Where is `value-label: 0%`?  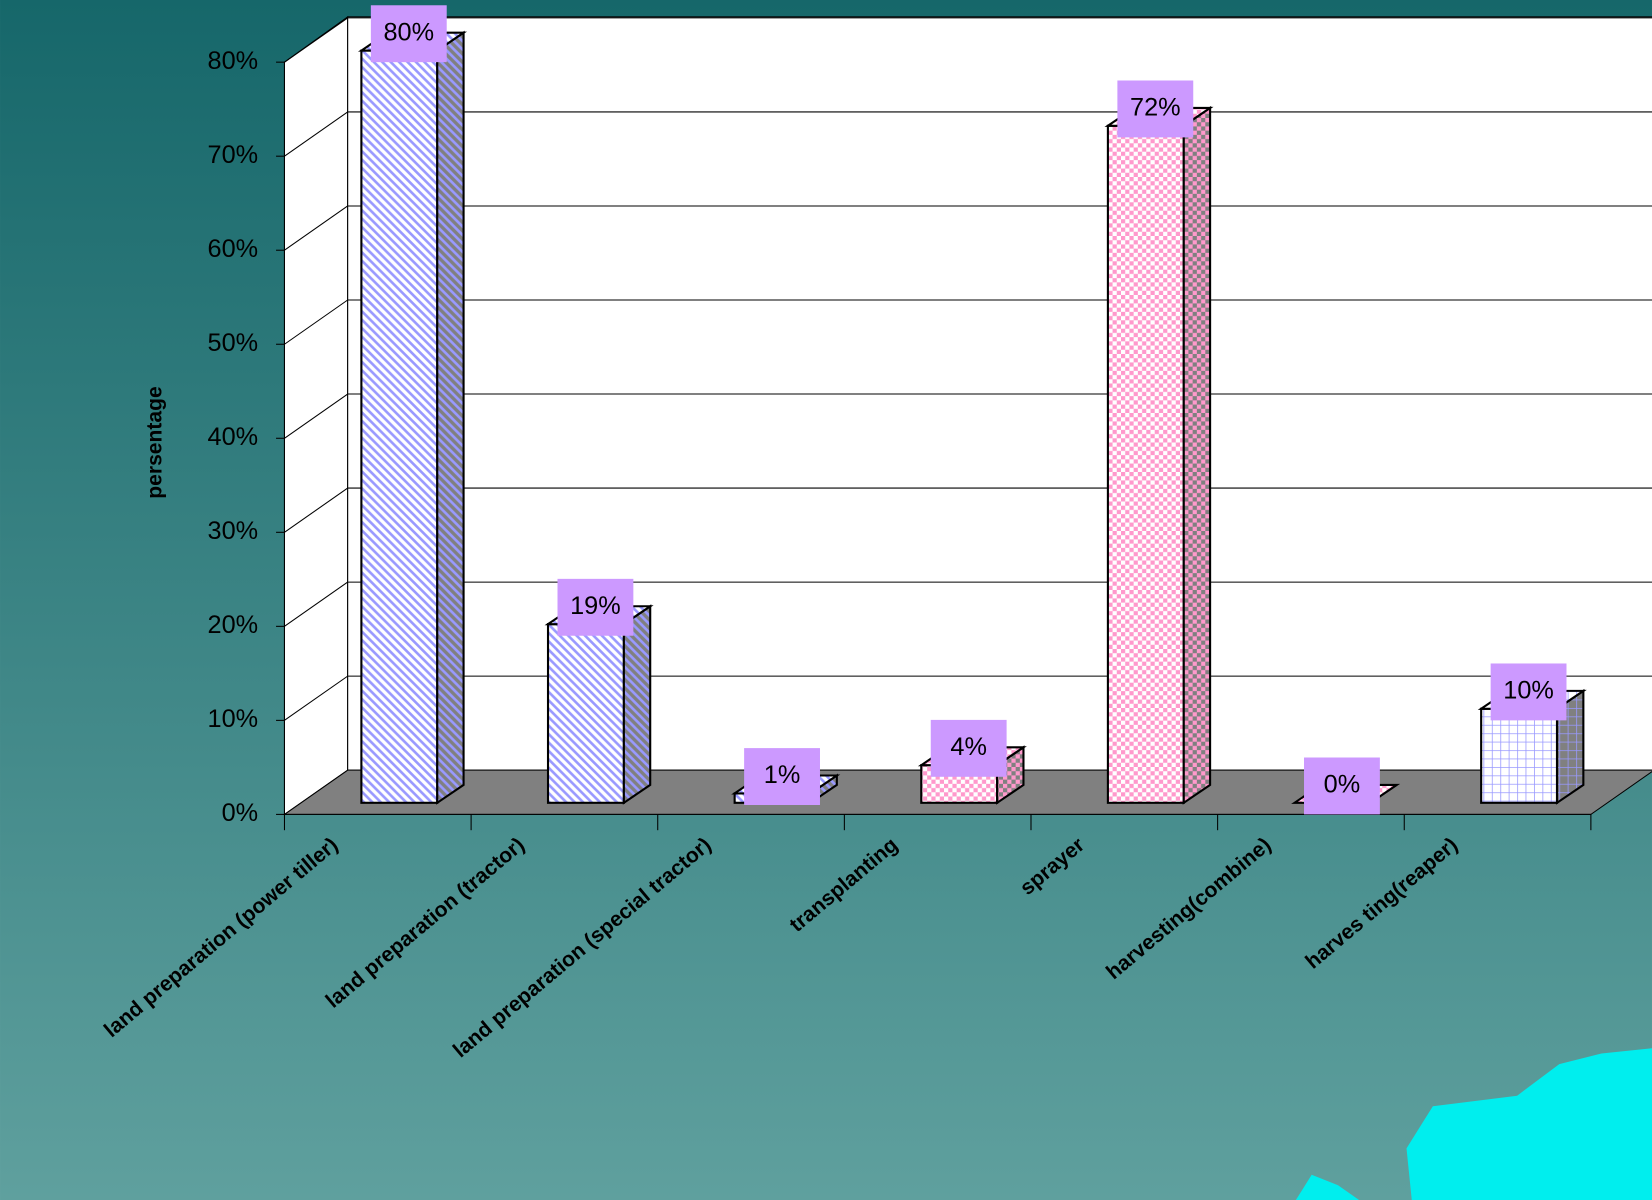
value-label: 0% is located at coordinates (1342, 785).